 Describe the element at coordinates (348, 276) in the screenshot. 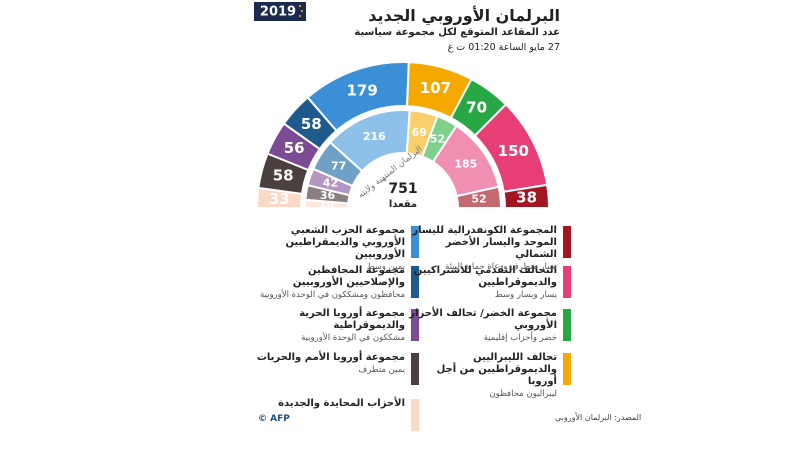

I see `legend-name: مجموعة المحافظين والإصلاحيين الأوروبيين` at that location.